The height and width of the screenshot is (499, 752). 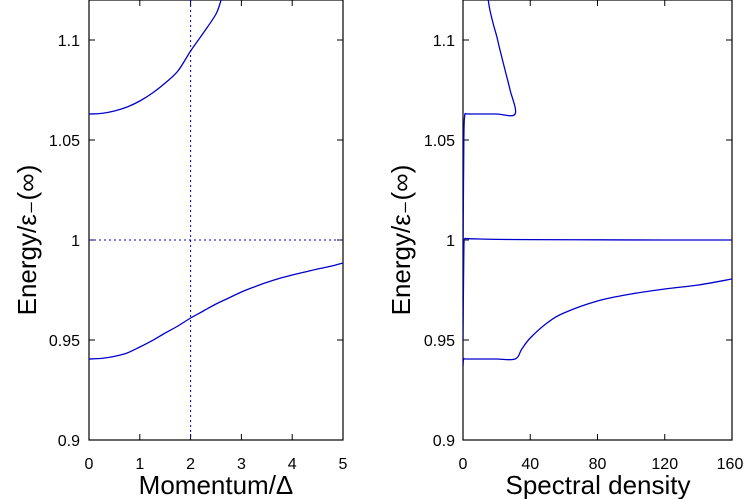 What do you see at coordinates (190, 464) in the screenshot?
I see `x-tick-label: 2` at bounding box center [190, 464].